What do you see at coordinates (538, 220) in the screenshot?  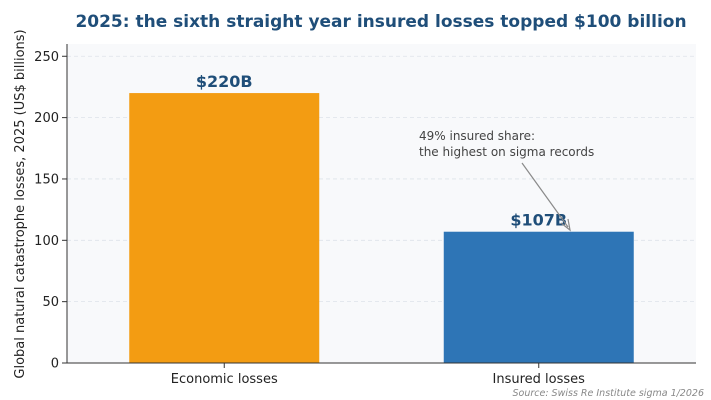 I see `data-label: $107B` at bounding box center [538, 220].